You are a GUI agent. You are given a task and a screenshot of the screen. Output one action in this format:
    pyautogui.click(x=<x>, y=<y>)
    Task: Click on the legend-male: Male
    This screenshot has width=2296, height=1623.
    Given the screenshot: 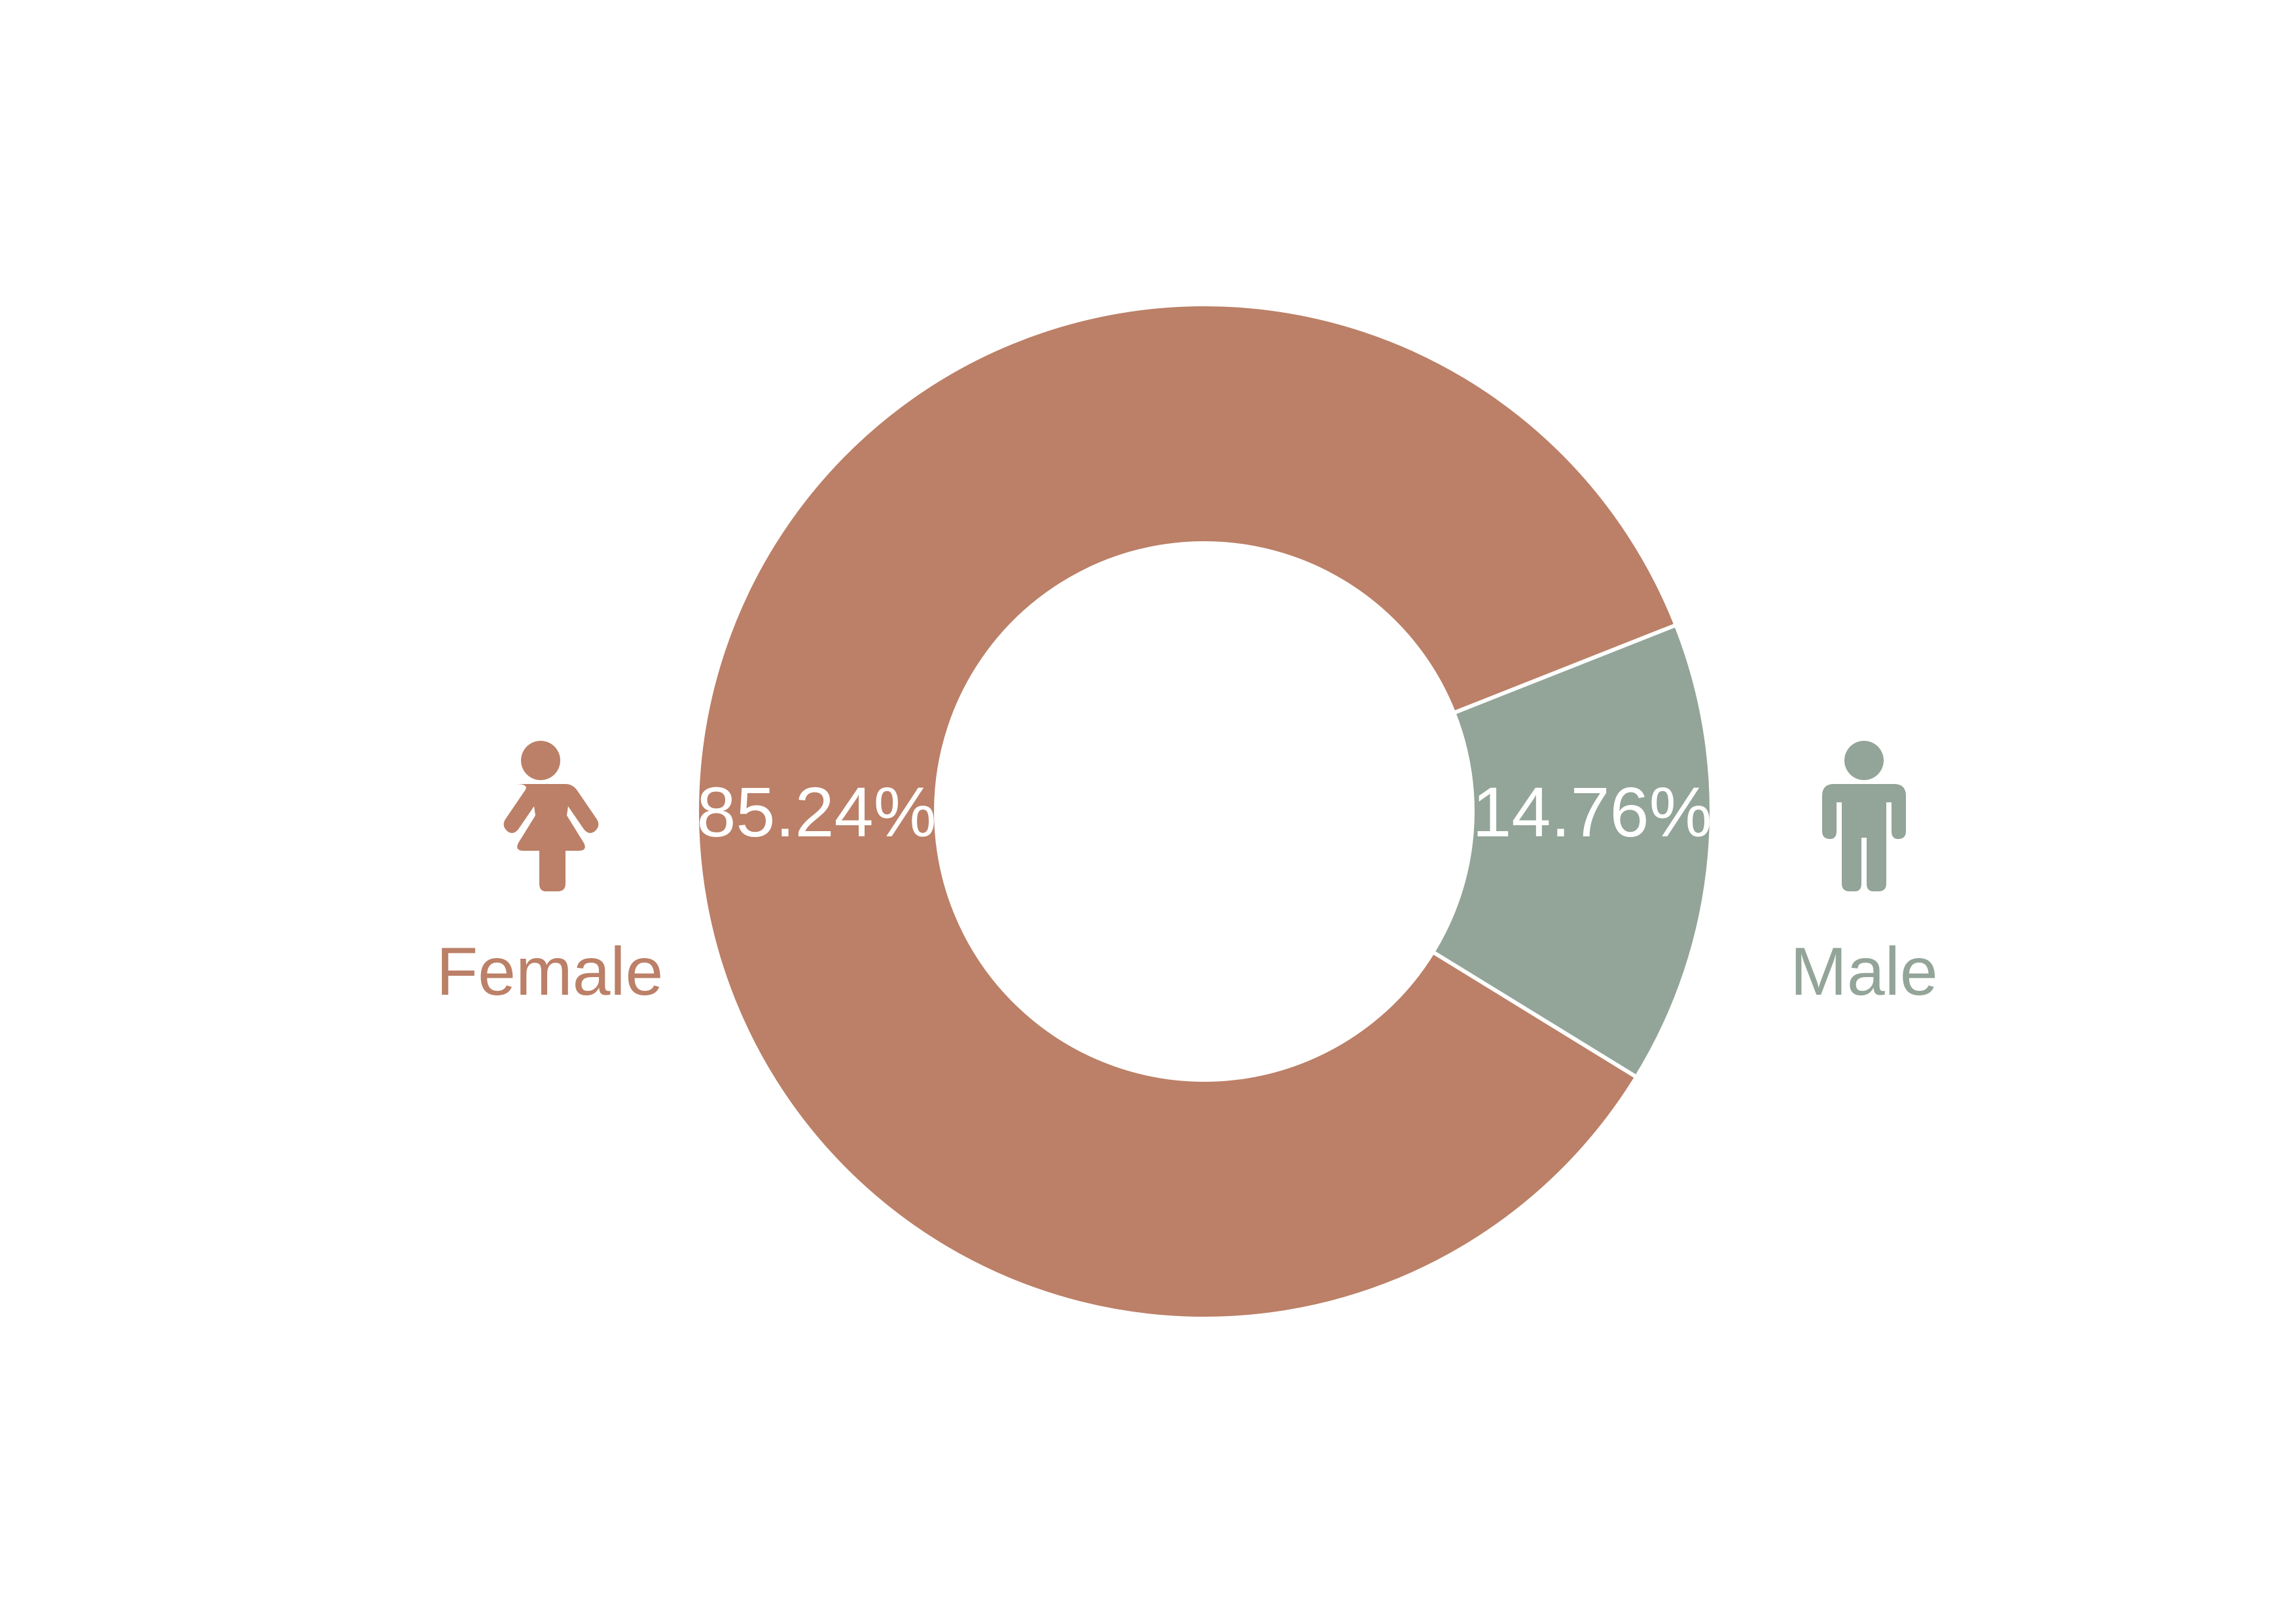 What is the action you would take?
    pyautogui.click(x=1864, y=876)
    